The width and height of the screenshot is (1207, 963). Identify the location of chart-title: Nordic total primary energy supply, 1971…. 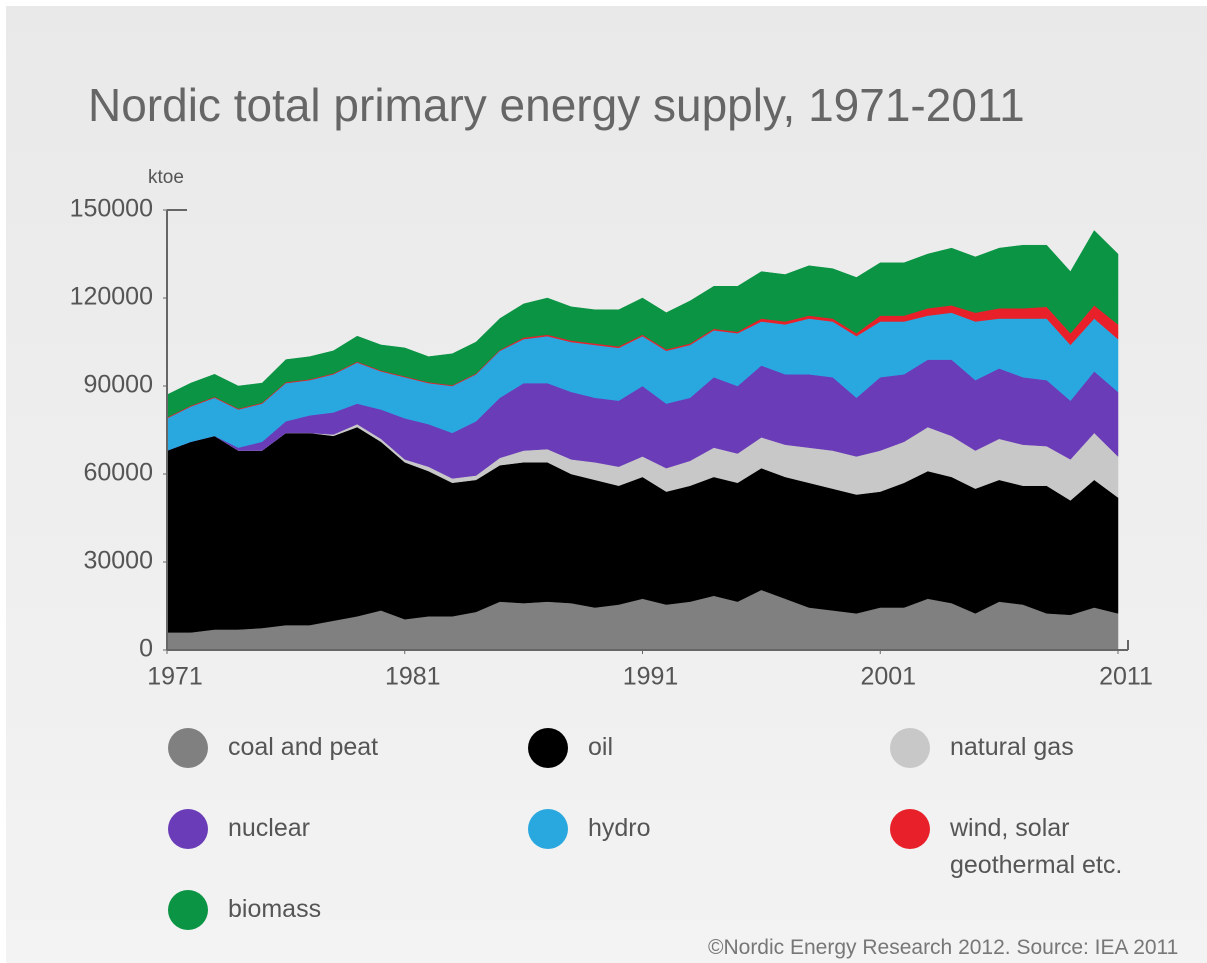
(556, 105).